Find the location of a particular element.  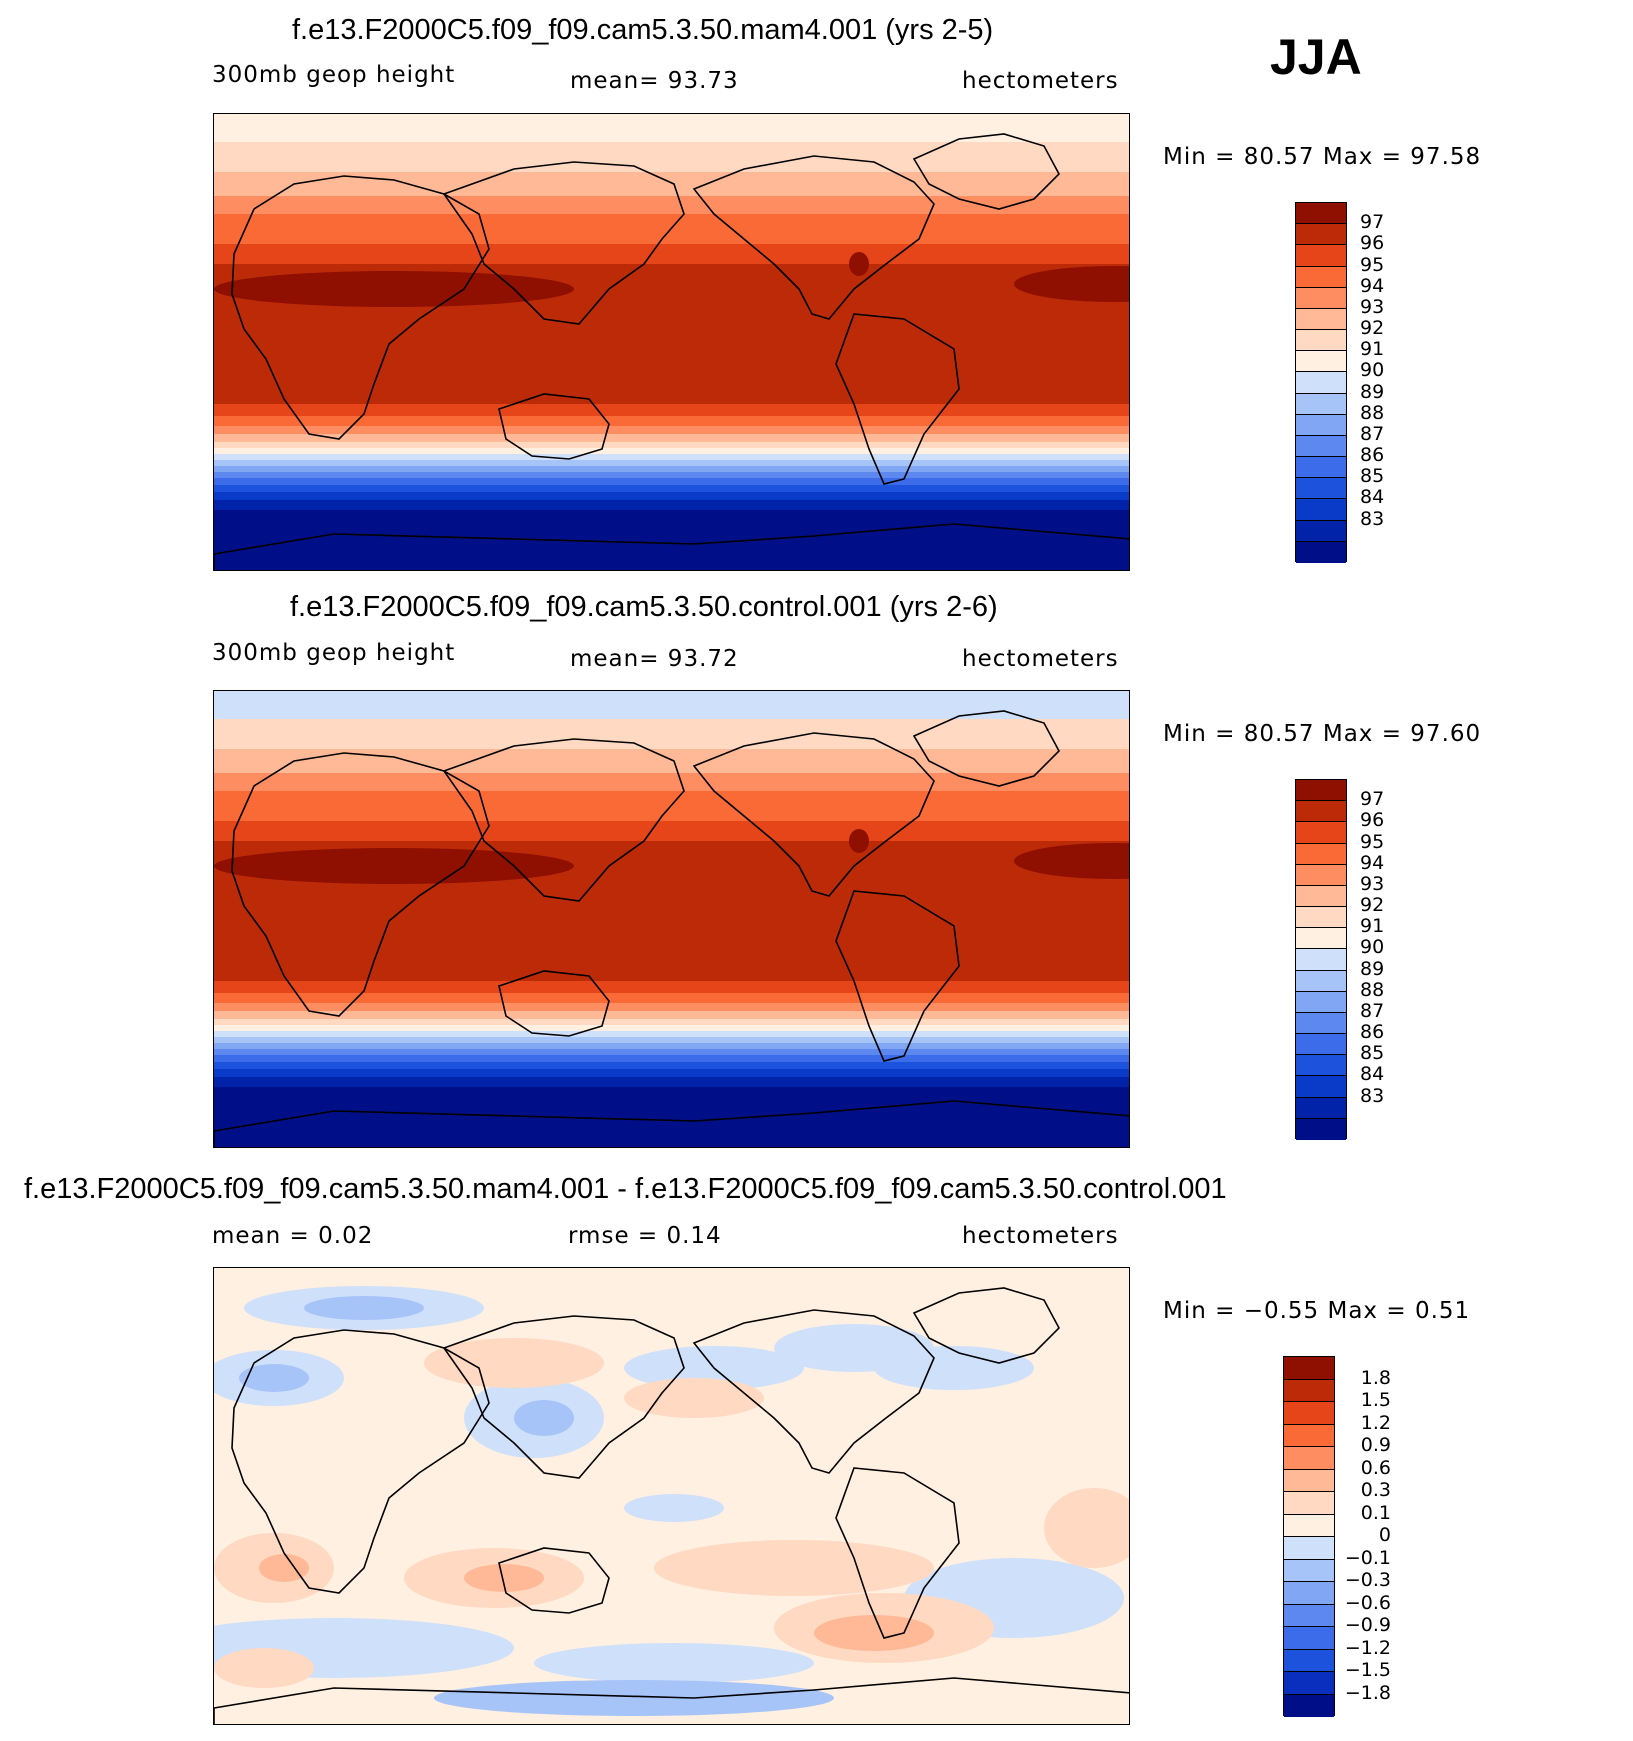

panel-3-map is located at coordinates (671, 1496).